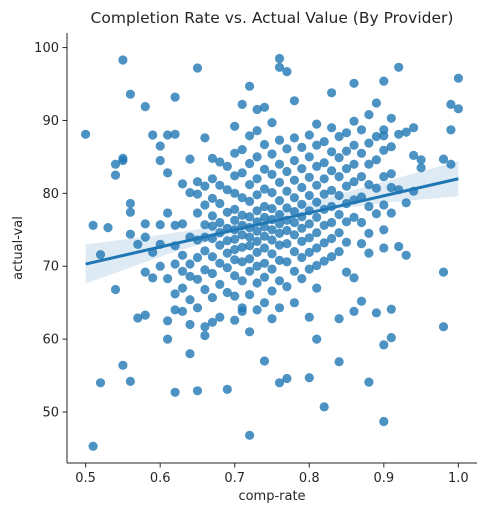 The height and width of the screenshot is (512, 490). I want to click on y-tick-label: 100, so click(46, 48).